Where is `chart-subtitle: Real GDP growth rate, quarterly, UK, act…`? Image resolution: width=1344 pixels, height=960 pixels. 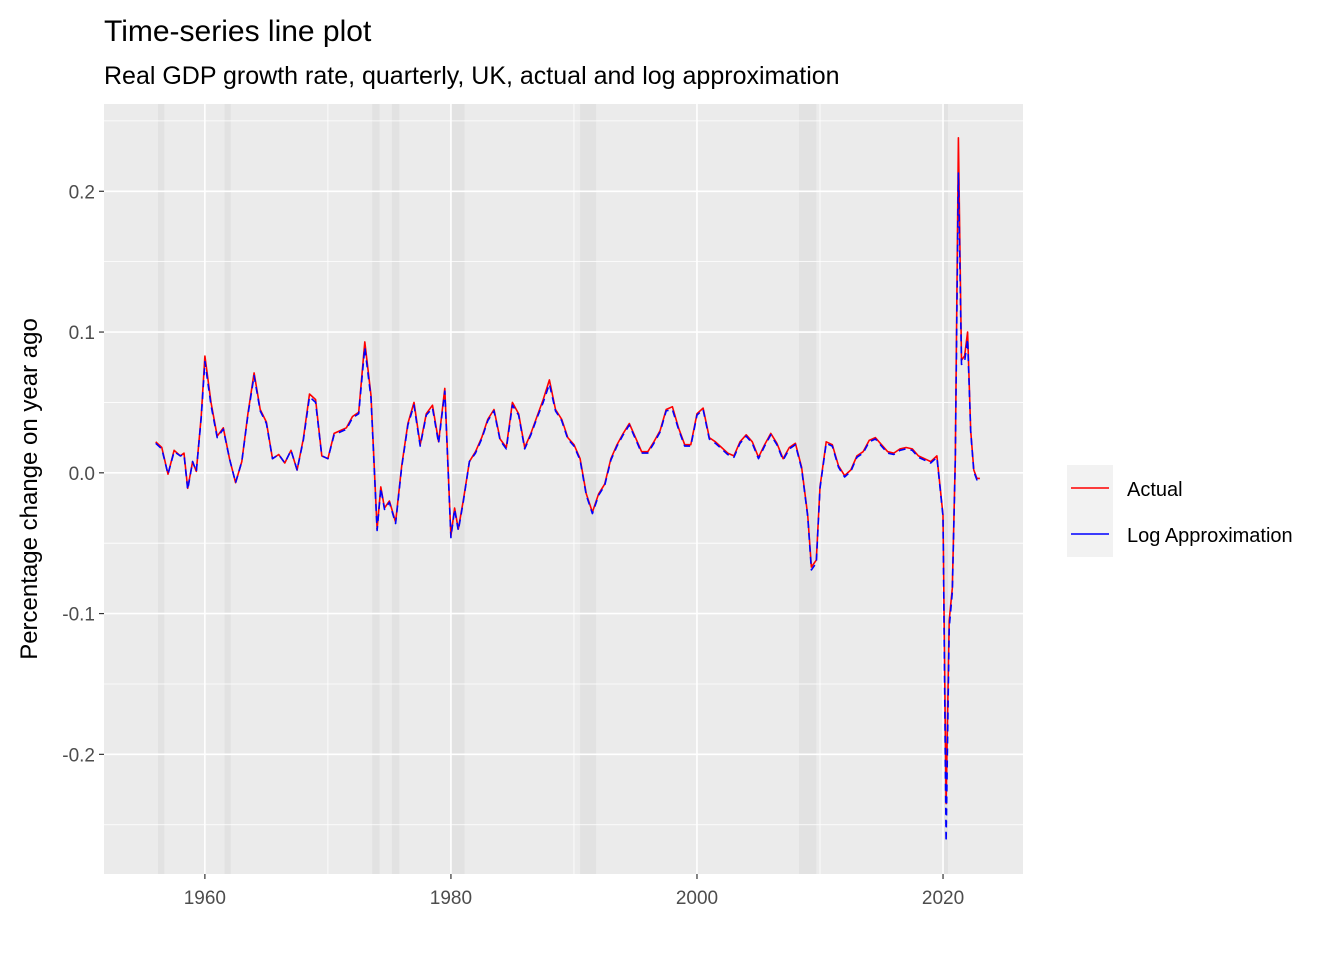
chart-subtitle: Real GDP growth rate, quarterly, UK, act… is located at coordinates (472, 76).